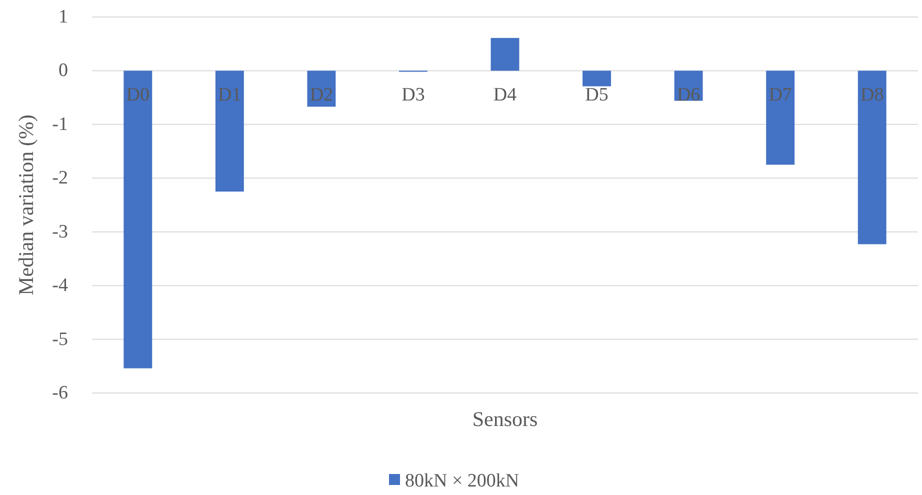  What do you see at coordinates (26, 205) in the screenshot?
I see `y-axis-title: Median variation (%)` at bounding box center [26, 205].